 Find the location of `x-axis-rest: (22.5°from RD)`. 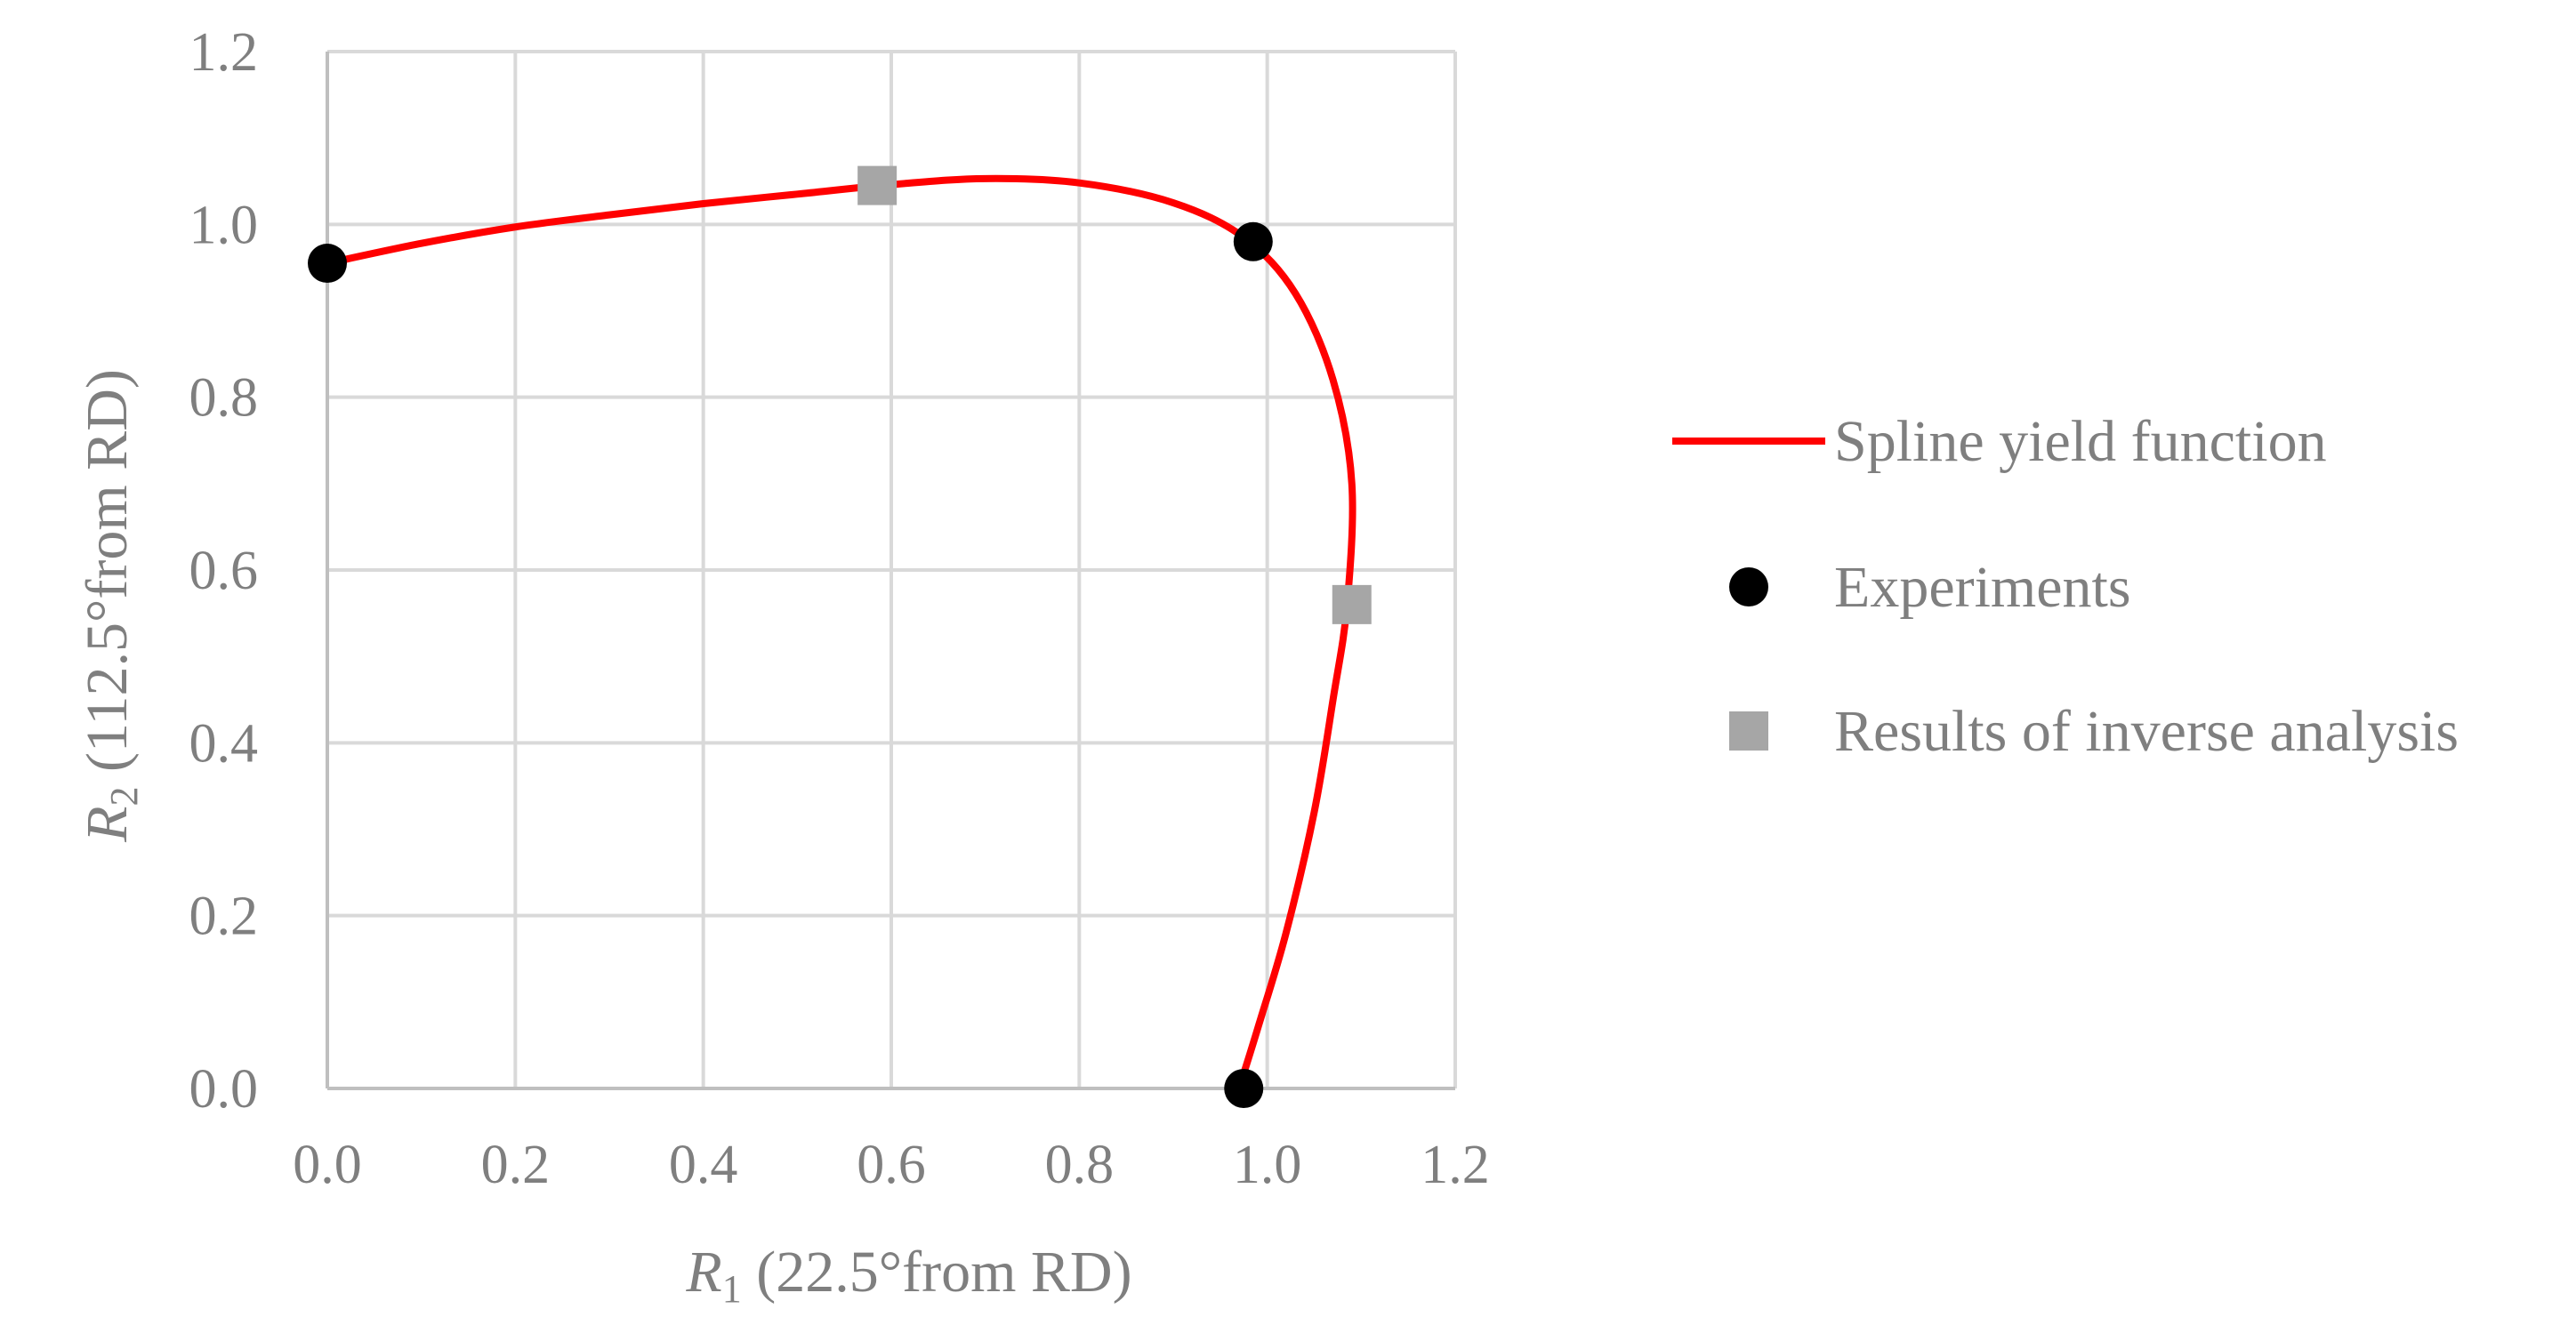

x-axis-rest: (22.5°from RD) is located at coordinates (937, 1273).